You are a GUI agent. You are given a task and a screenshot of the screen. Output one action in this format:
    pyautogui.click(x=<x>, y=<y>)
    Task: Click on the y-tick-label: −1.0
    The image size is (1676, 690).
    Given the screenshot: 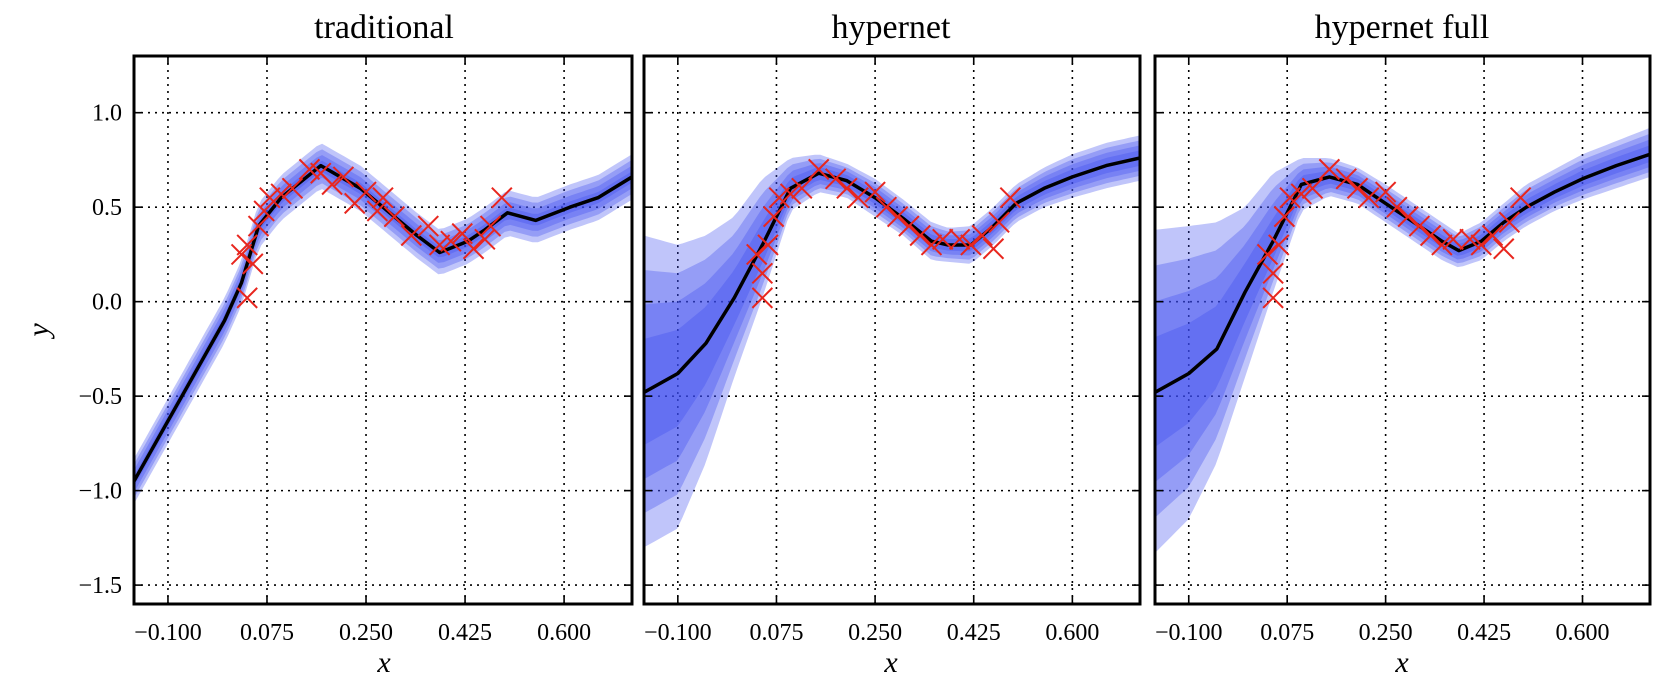 What is the action you would take?
    pyautogui.click(x=100, y=492)
    